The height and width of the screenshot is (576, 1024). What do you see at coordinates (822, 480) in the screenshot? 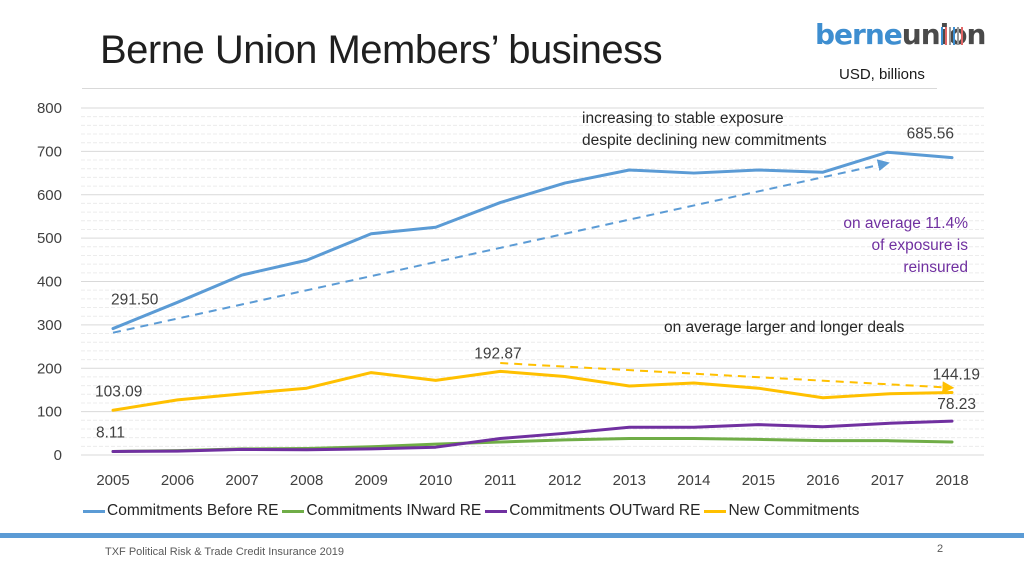
I see `x-tick-label: 2016` at bounding box center [822, 480].